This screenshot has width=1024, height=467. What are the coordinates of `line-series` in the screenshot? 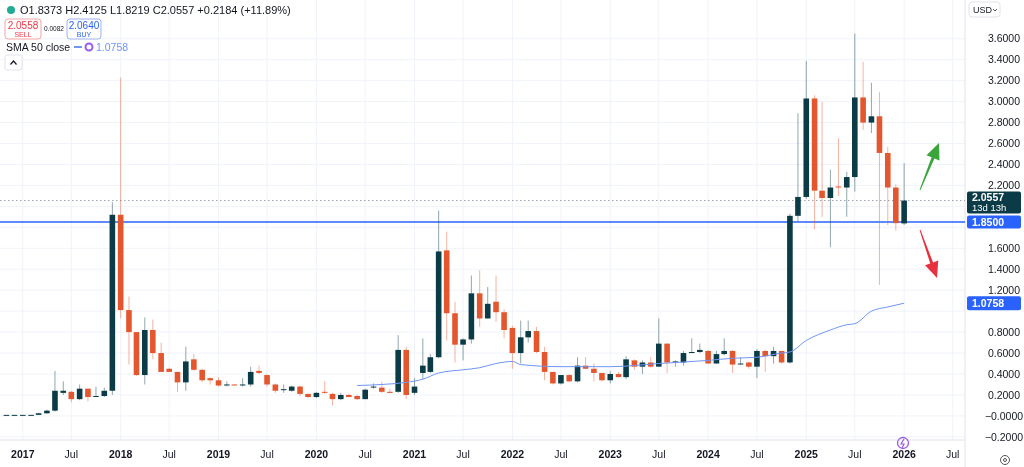 It's located at (630, 344).